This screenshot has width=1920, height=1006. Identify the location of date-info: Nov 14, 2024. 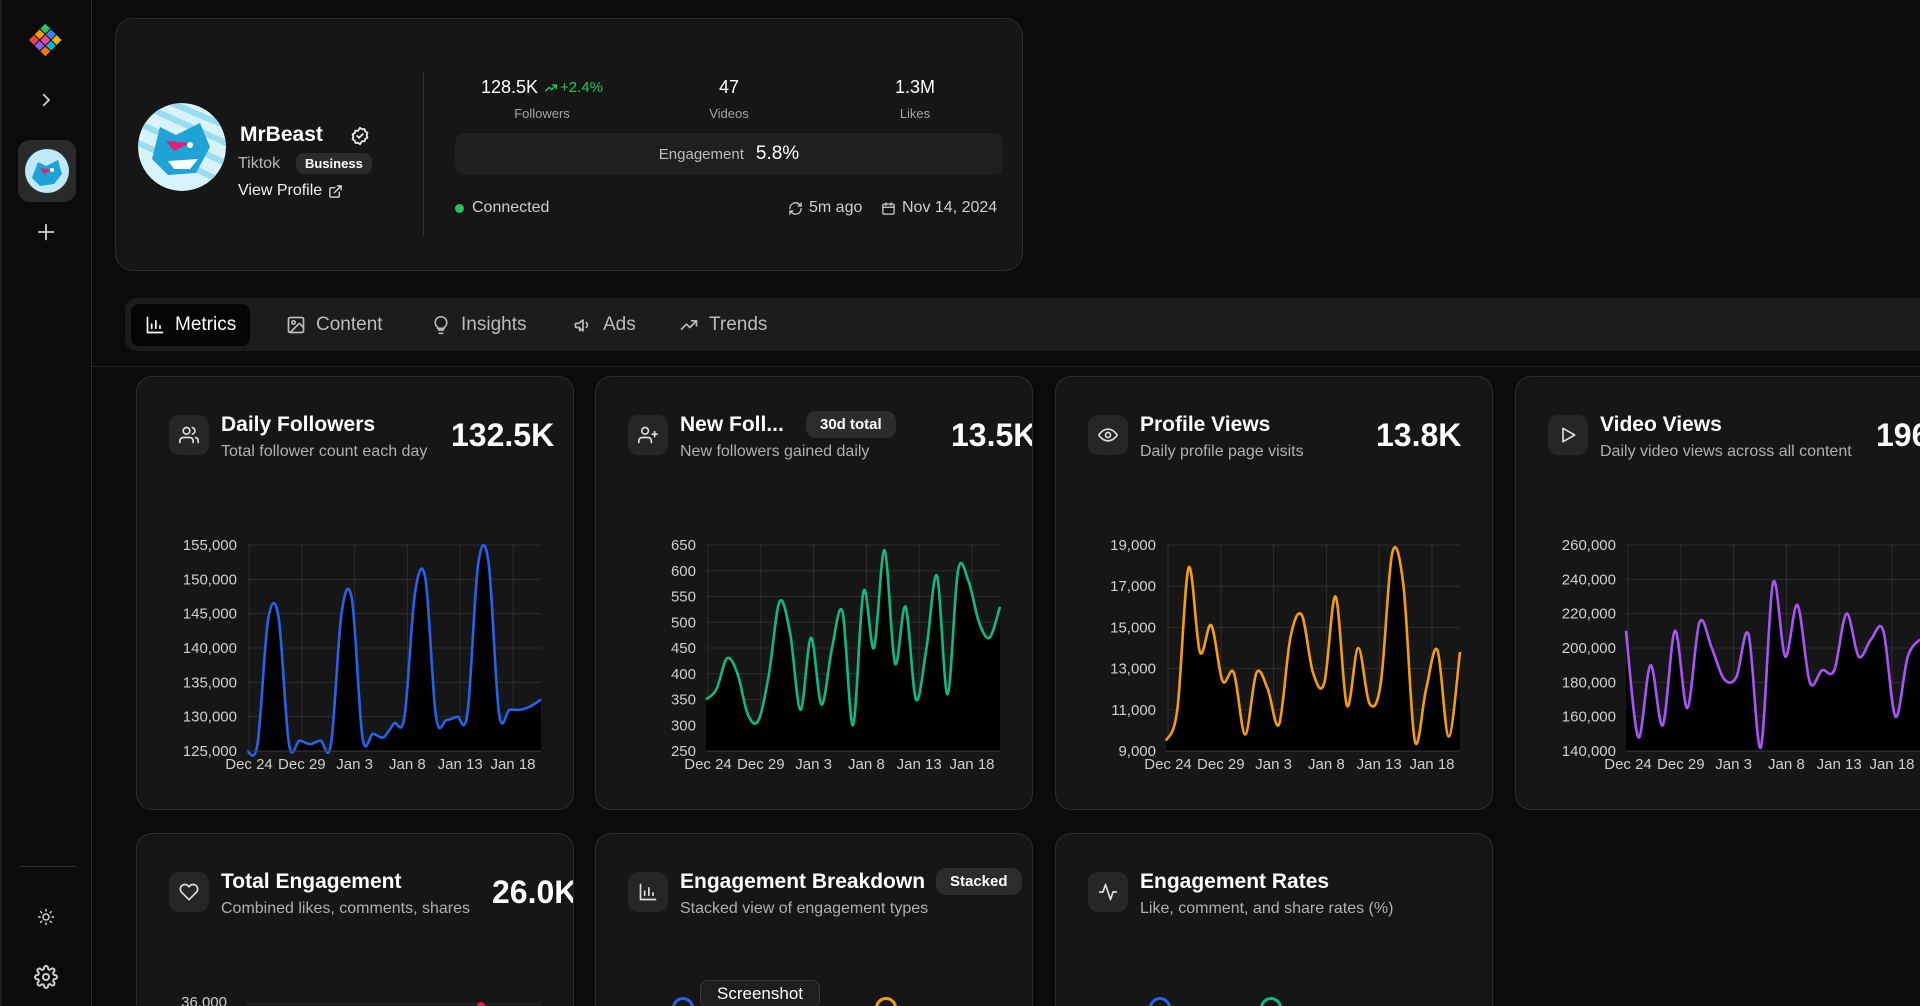
(939, 208).